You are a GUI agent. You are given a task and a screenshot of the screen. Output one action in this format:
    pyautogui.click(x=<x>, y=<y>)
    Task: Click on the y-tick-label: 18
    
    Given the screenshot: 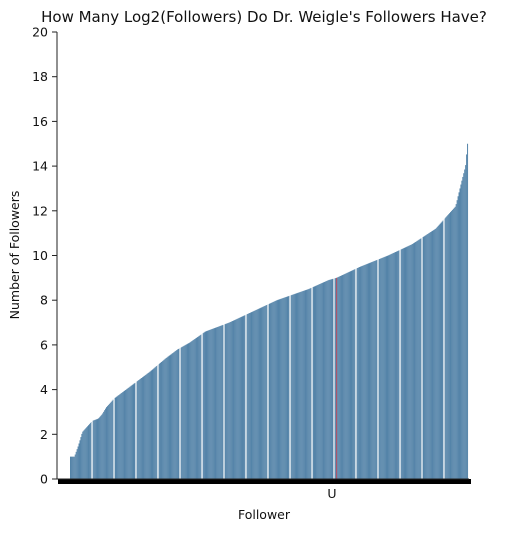 What is the action you would take?
    pyautogui.click(x=40, y=76)
    